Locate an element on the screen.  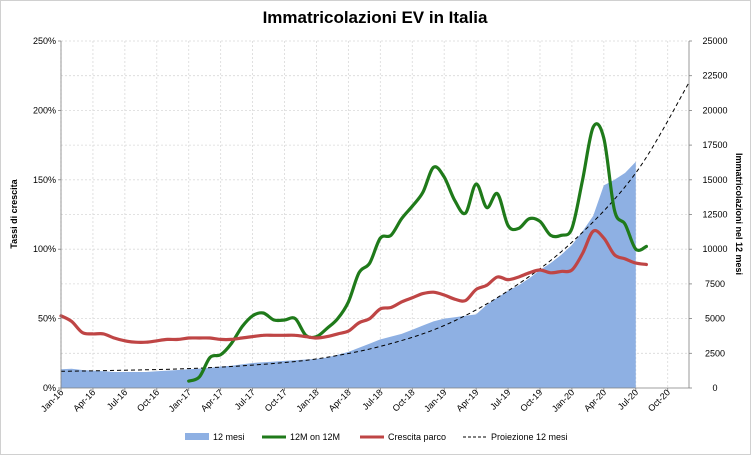
left-tick-label: 0% is located at coordinates (49, 388).